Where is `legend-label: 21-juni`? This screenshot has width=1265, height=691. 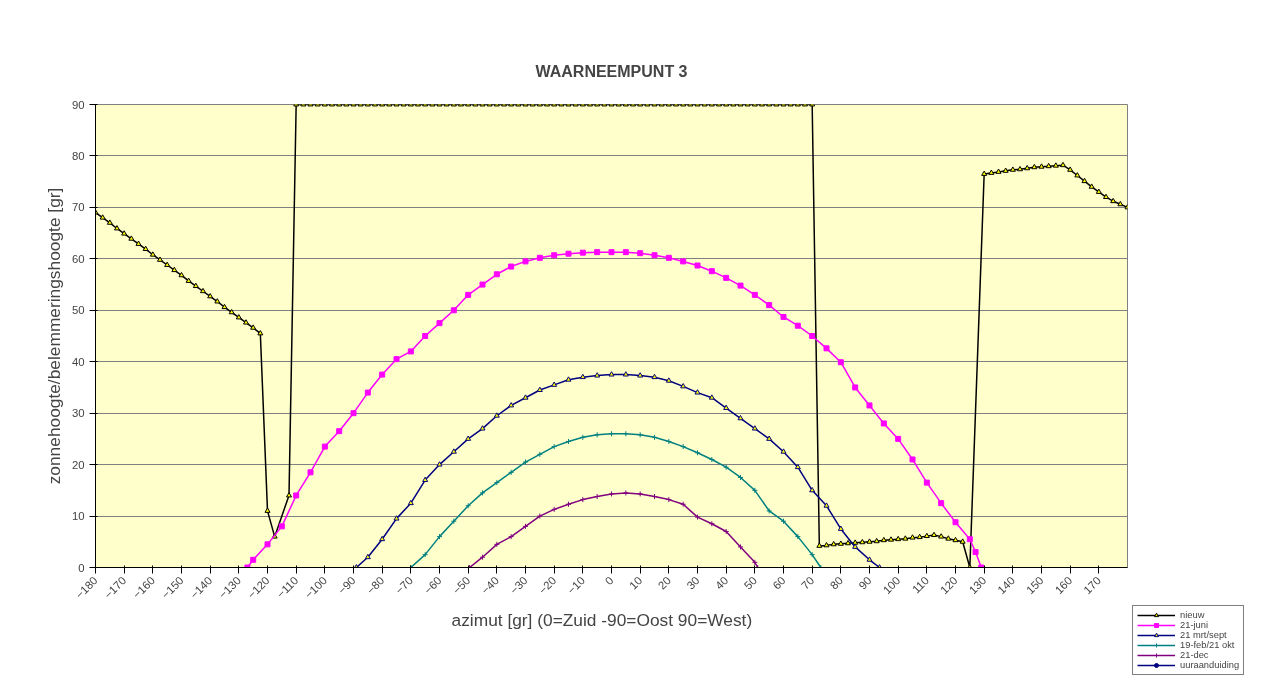
legend-label: 21-juni is located at coordinates (1194, 625).